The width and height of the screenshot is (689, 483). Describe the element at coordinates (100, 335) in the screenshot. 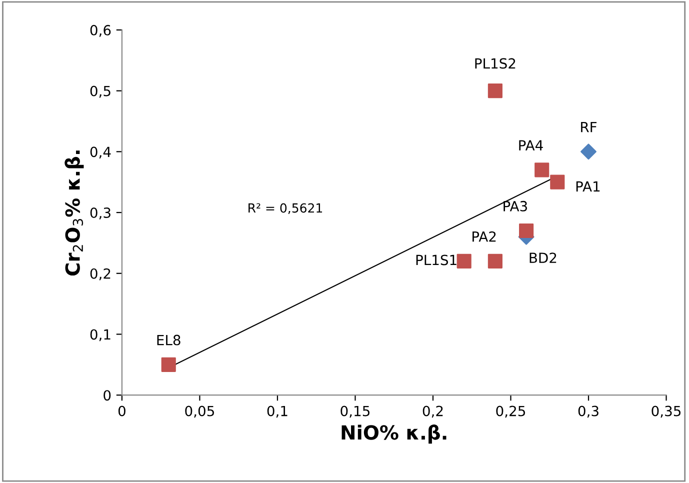

I see `y-tick-label: 0,1` at that location.